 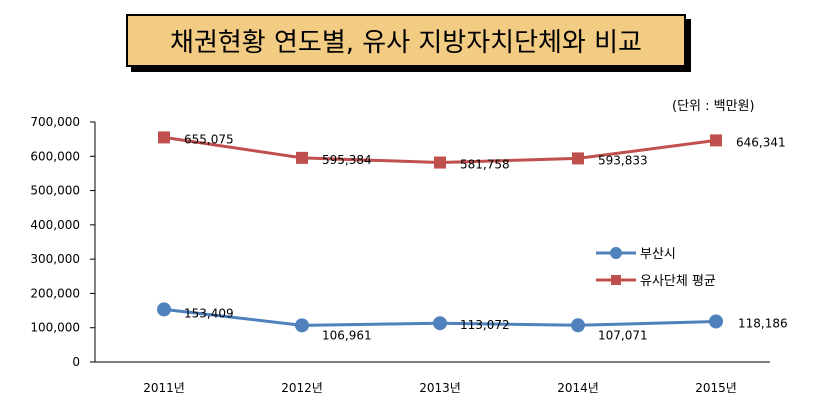 What do you see at coordinates (55, 156) in the screenshot?
I see `y-tick-label: 600,000` at bounding box center [55, 156].